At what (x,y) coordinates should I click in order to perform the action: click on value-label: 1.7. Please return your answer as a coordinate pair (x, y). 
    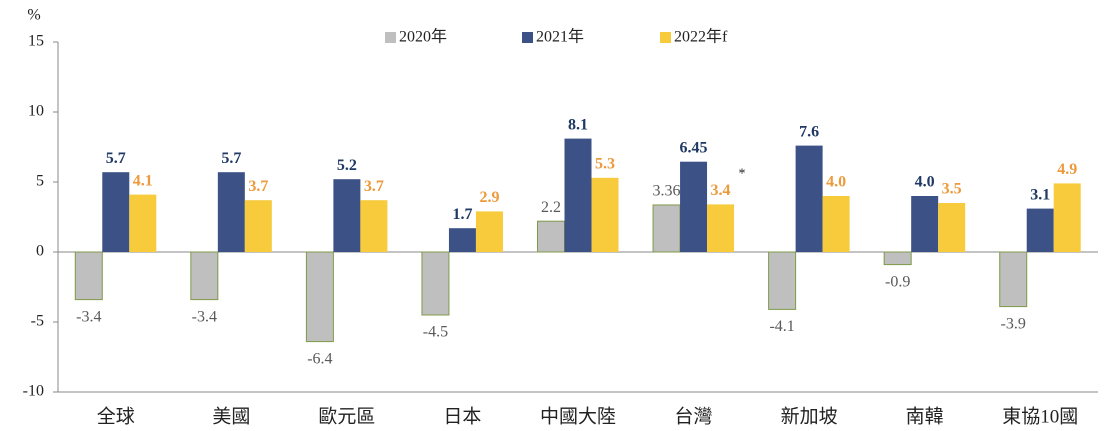
    Looking at the image, I should click on (462, 214).